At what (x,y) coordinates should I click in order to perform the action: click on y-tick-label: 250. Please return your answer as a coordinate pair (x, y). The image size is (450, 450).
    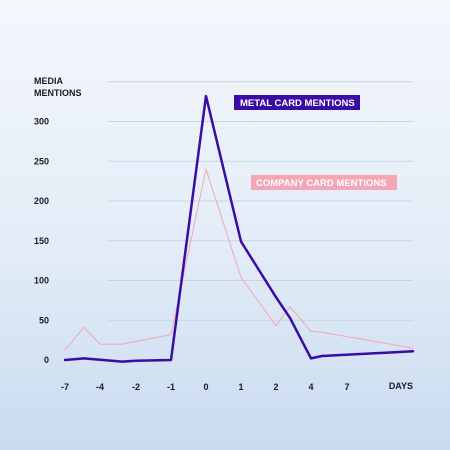
    Looking at the image, I should click on (41, 161).